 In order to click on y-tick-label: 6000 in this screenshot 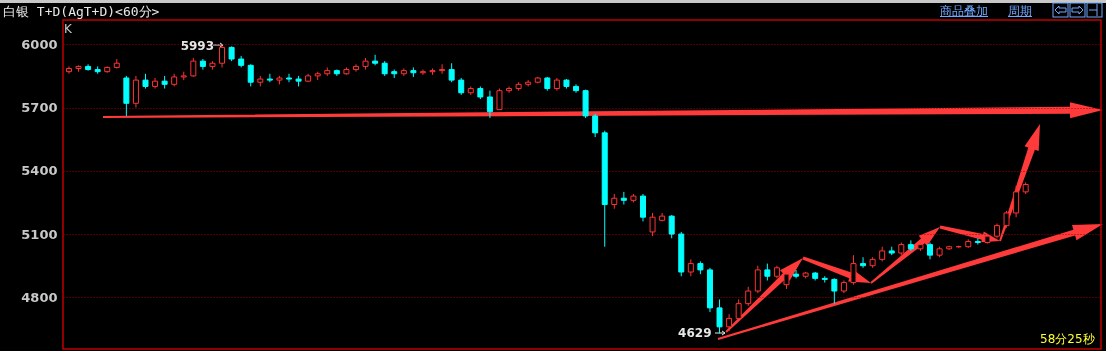, I will do `click(39, 44)`.